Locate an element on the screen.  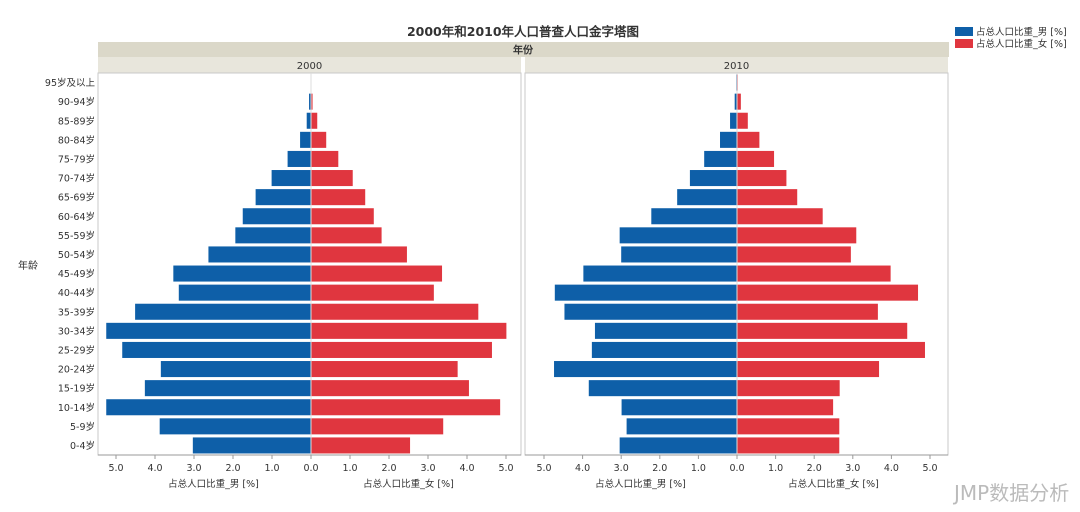
y-tick-label: 5-9岁 is located at coordinates (82, 427).